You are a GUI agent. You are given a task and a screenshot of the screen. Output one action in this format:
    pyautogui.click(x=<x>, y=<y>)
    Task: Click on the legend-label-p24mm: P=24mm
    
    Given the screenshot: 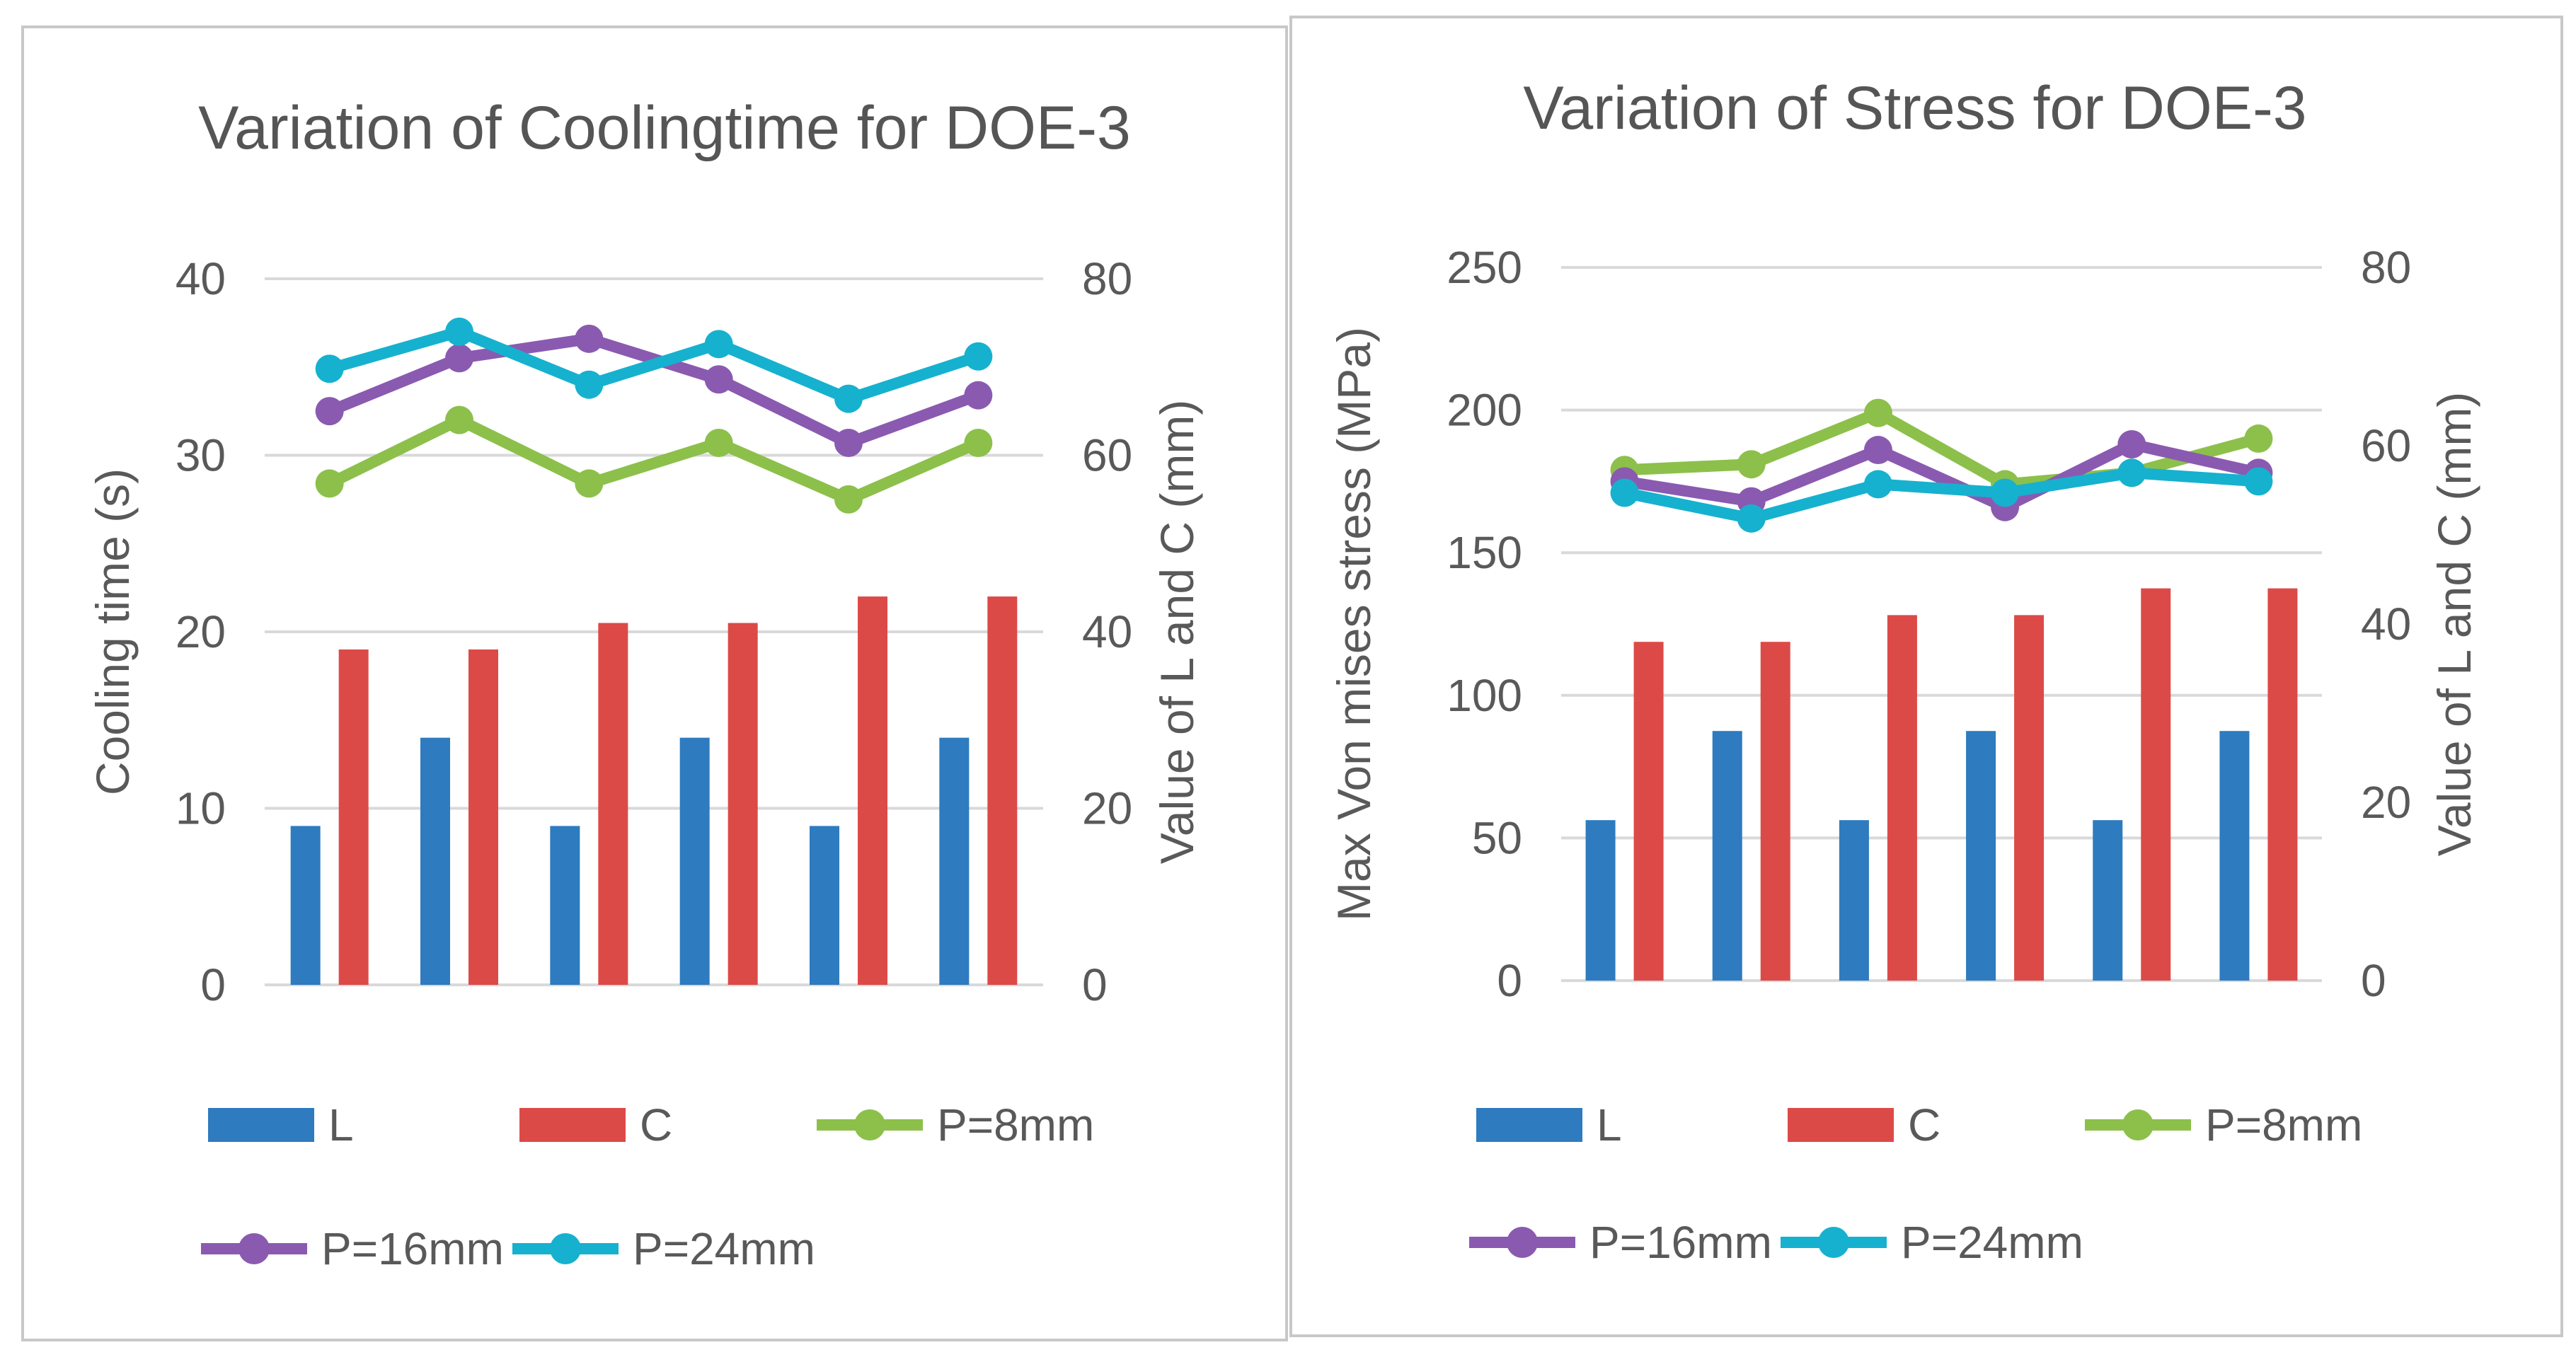 What is the action you would take?
    pyautogui.click(x=724, y=1248)
    